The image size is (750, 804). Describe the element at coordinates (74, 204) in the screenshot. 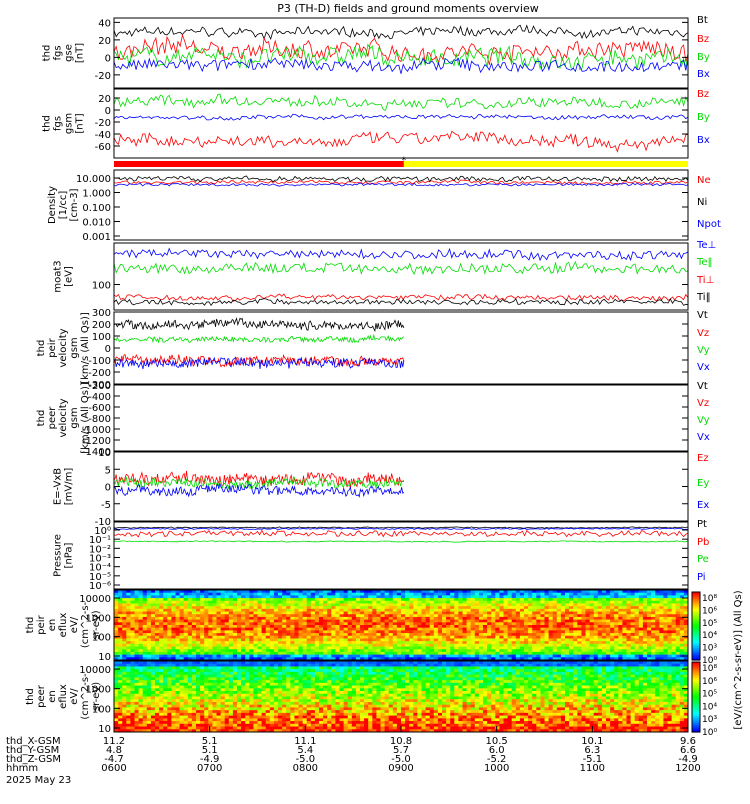

I see `y-axis-label: [cm-3]` at that location.